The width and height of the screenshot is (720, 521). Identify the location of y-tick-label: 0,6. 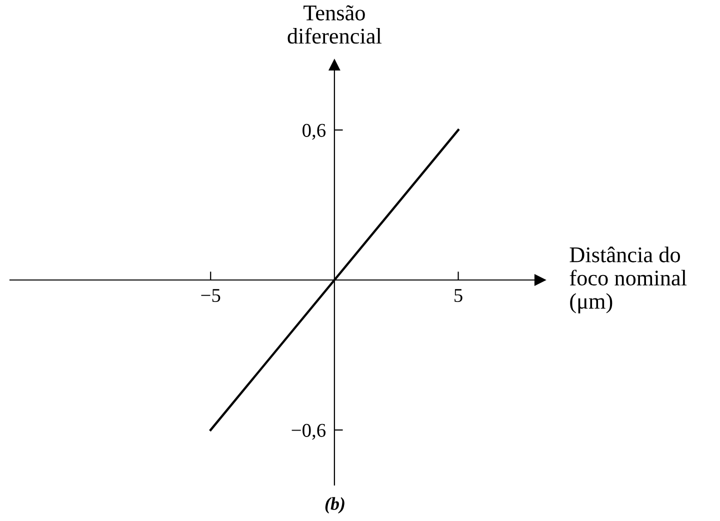
(314, 132).